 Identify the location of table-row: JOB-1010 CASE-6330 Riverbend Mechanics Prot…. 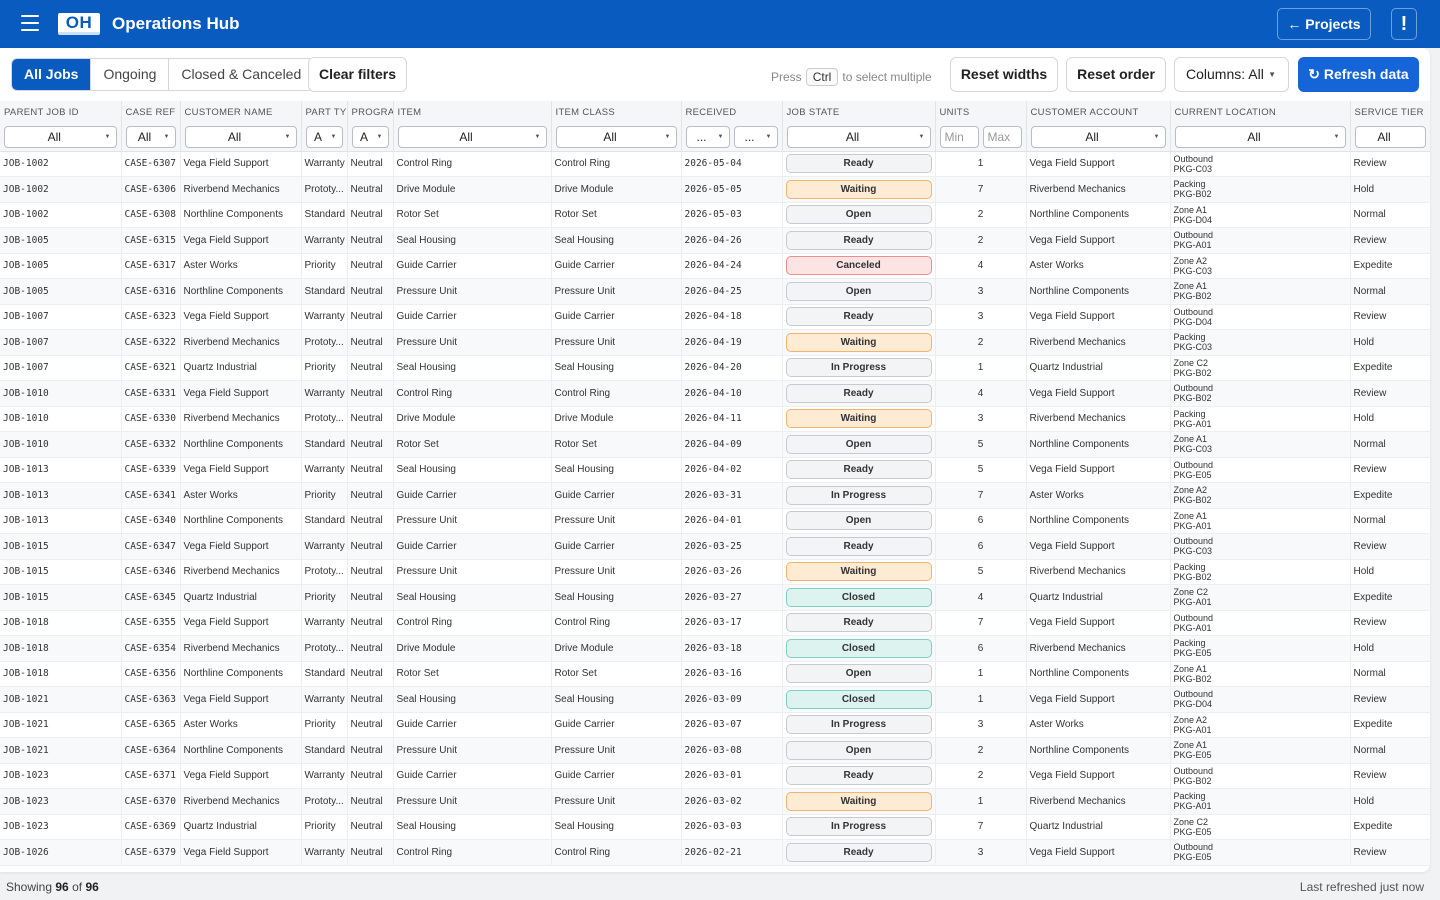
(715, 419).